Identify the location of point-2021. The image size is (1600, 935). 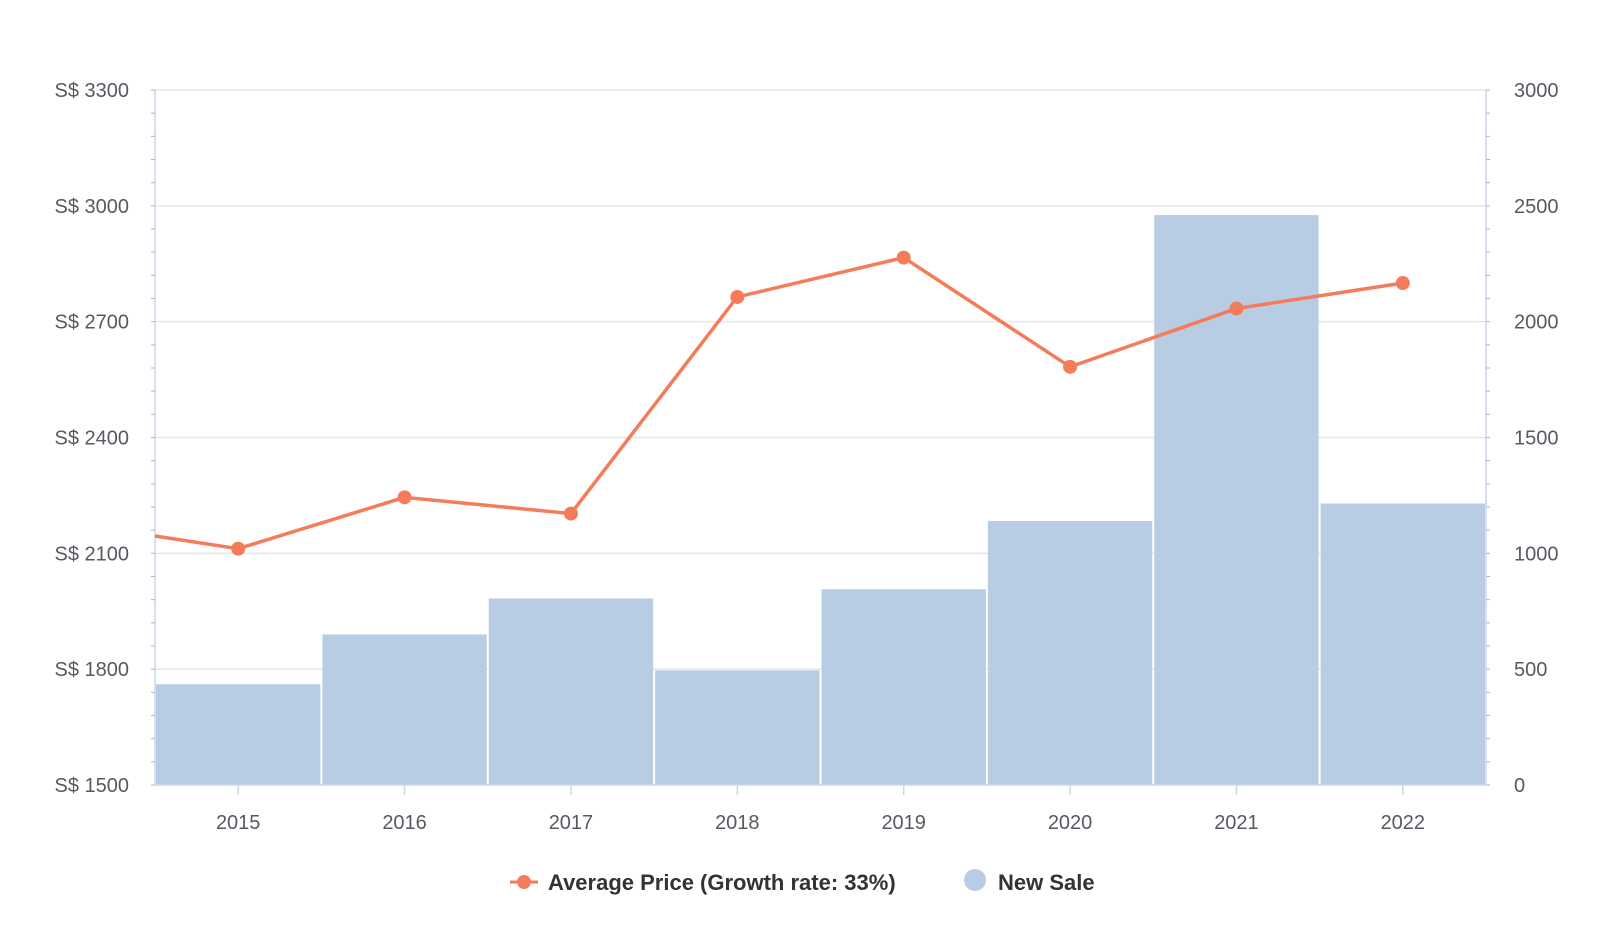
(1236, 308).